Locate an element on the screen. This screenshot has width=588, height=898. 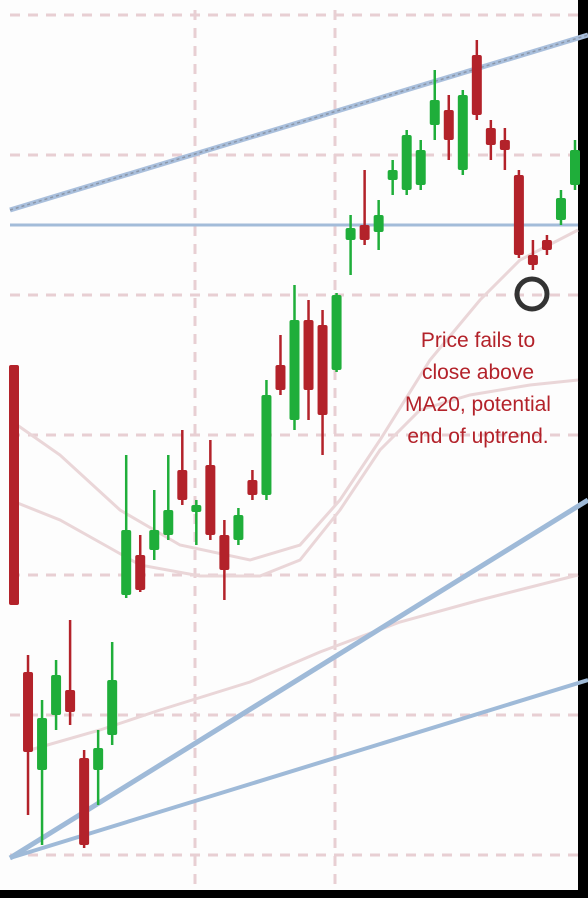
annotation: end of uptrend. is located at coordinates (477, 436).